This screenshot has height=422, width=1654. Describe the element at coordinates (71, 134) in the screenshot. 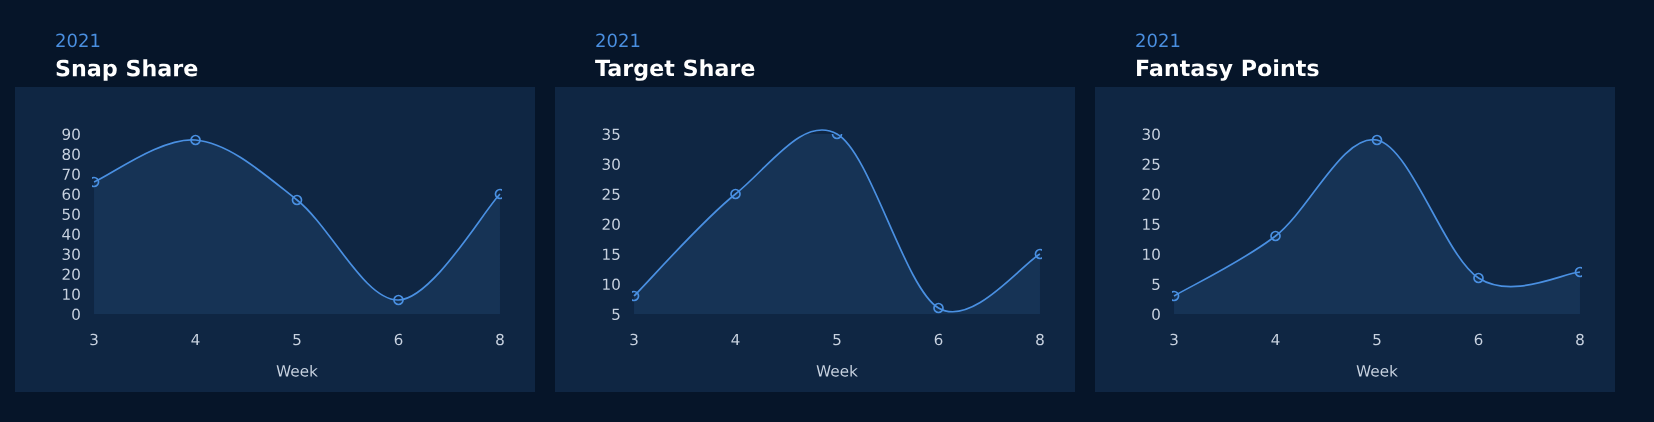

I see `y-tick-label: 90` at that location.